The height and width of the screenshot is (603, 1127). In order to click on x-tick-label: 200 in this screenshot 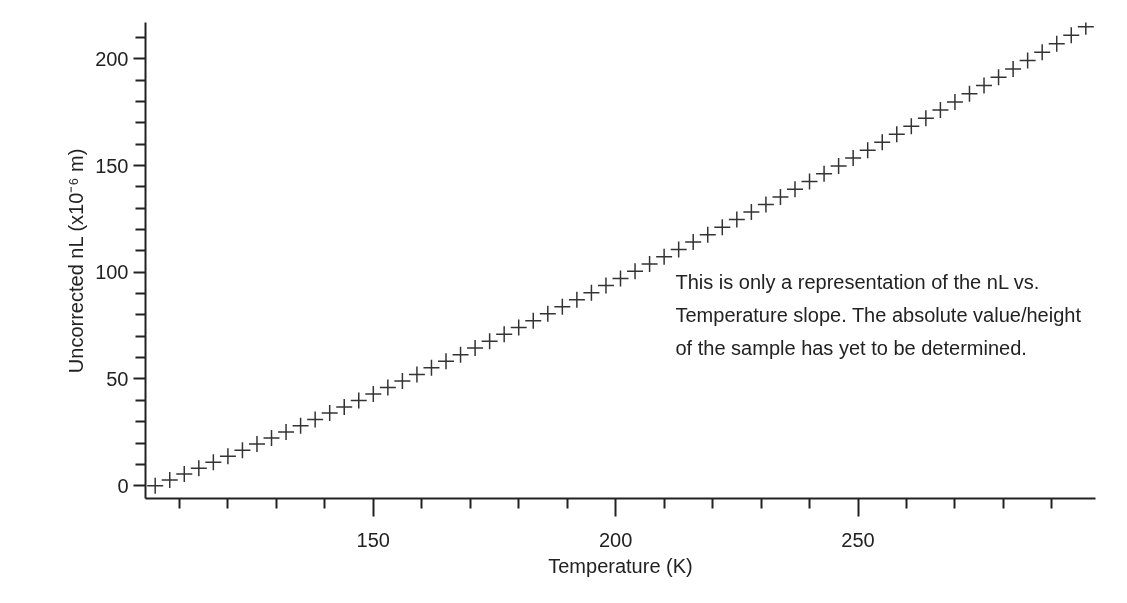, I will do `click(615, 539)`.